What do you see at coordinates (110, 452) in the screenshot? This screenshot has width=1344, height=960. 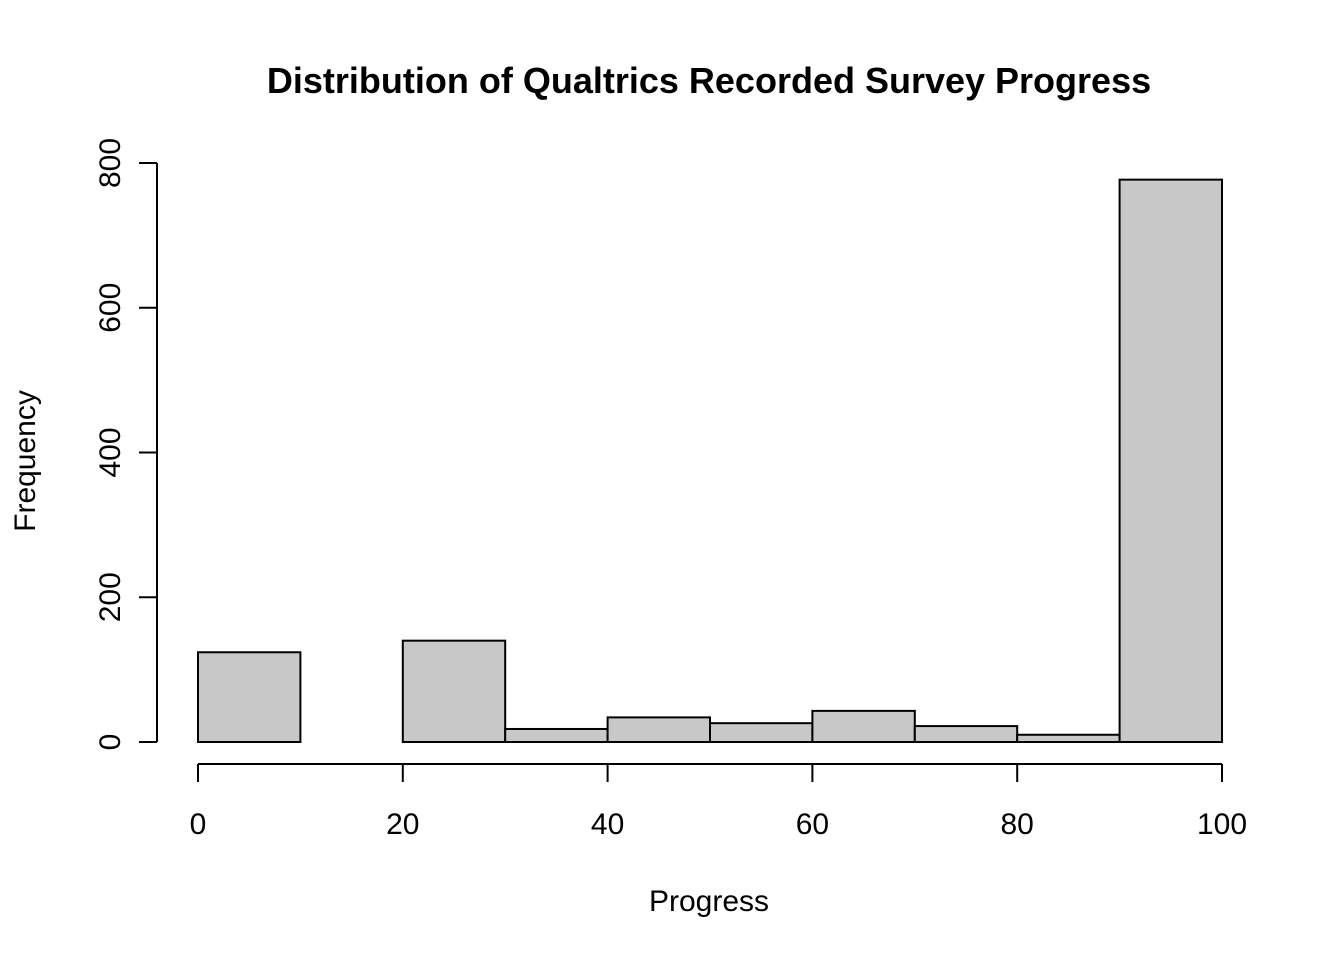 I see `y-tick-label: 400` at bounding box center [110, 452].